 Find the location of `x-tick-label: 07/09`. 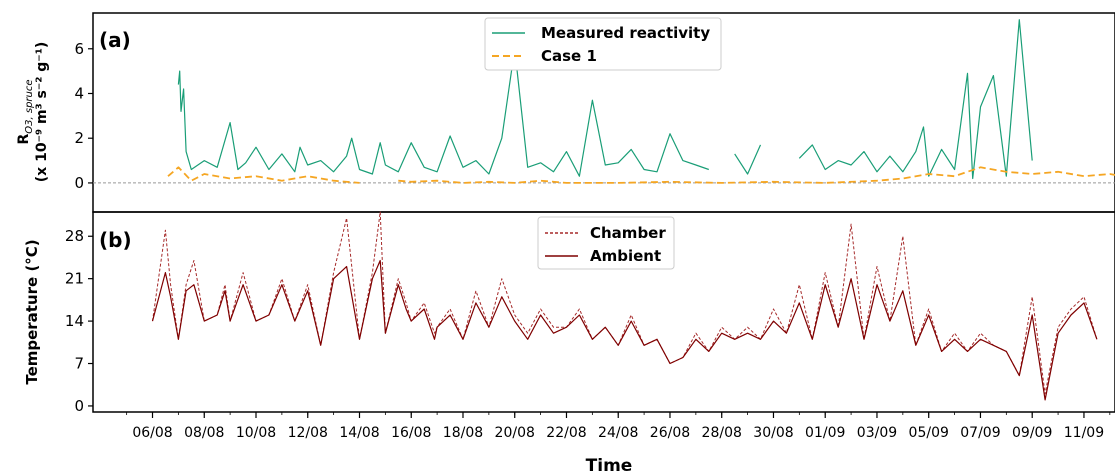

x-tick-label: 07/09 is located at coordinates (980, 433).